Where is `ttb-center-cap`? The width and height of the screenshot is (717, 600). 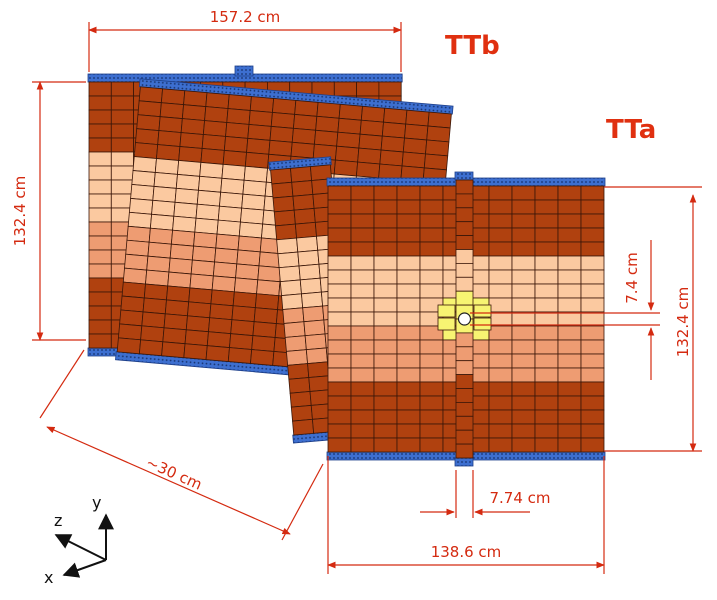
ttb-center-cap is located at coordinates (244, 71).